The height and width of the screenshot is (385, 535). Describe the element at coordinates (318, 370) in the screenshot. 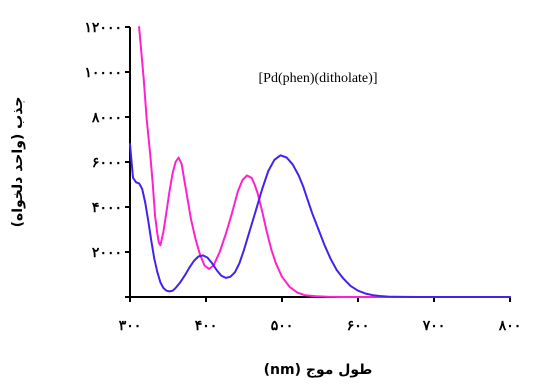

I see `x-axis-title: طول موج (nm)` at that location.